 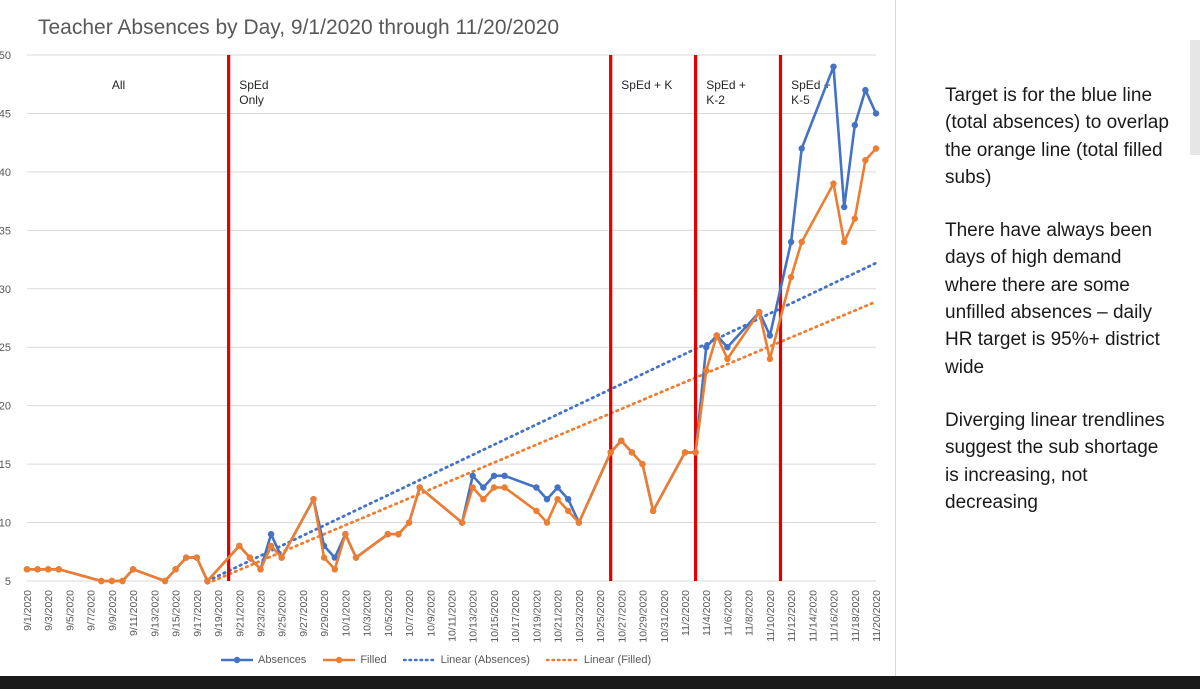 I want to click on legend-label-absences: Absences, so click(x=282, y=660).